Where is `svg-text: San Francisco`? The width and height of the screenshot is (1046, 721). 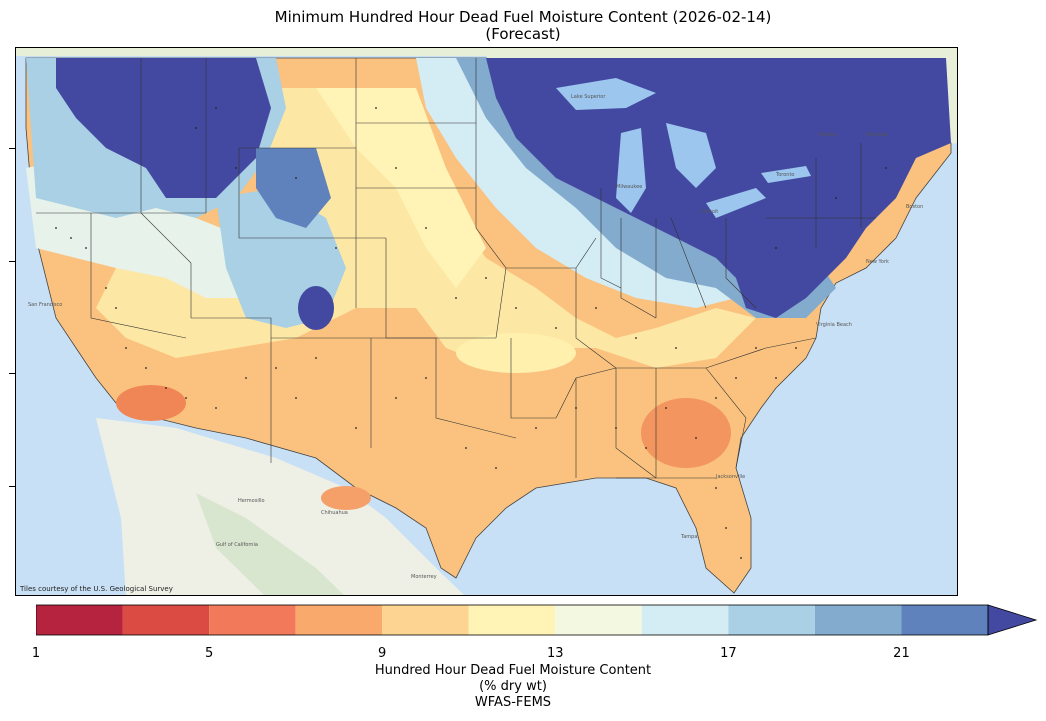 svg-text: San Francisco is located at coordinates (45, 305).